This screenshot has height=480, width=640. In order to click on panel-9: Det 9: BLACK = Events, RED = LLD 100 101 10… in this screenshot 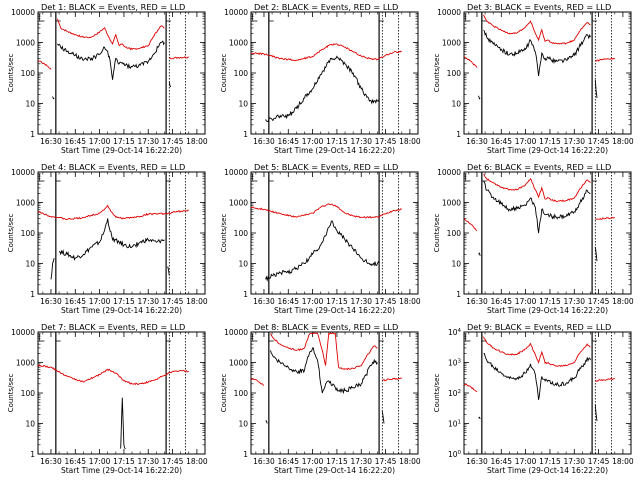, I will do `click(533, 398)`.